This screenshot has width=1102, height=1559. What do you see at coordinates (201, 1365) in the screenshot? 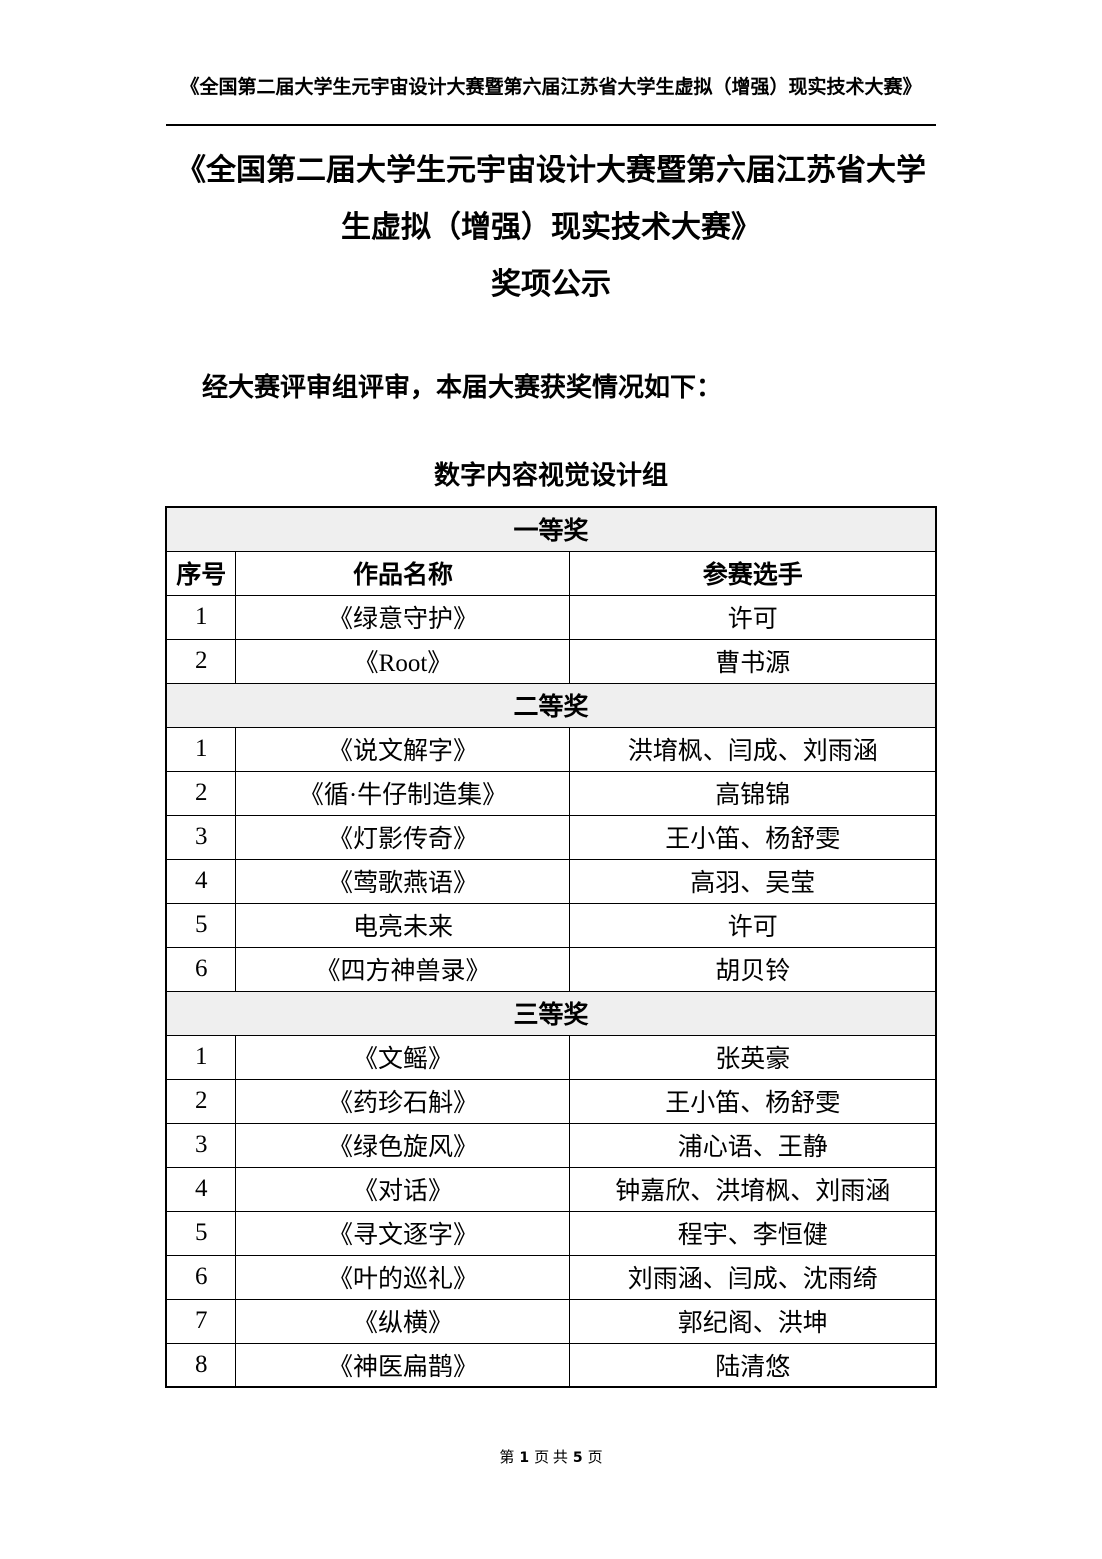
I see `row-number-cell: 8` at bounding box center [201, 1365].